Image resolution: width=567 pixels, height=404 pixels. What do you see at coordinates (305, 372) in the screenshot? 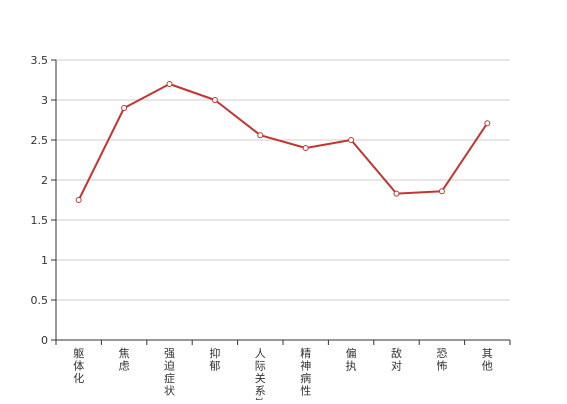
I see `x-tick-label: 精神病性` at bounding box center [305, 372].